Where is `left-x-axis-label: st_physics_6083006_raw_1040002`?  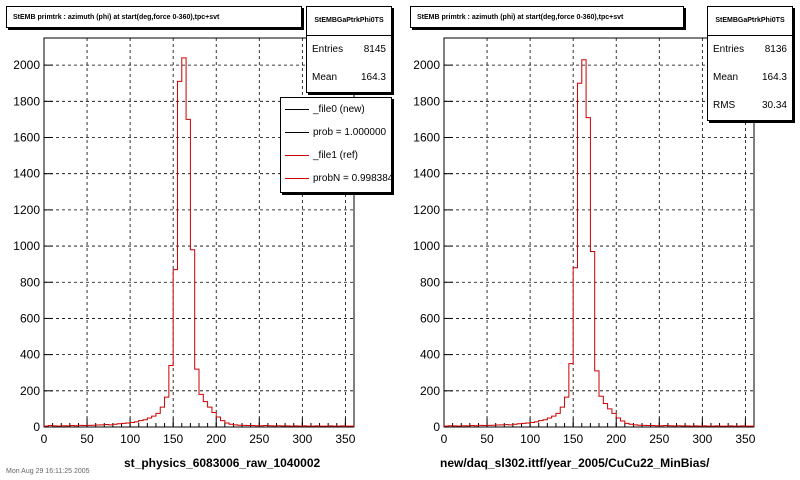 left-x-axis-label: st_physics_6083006_raw_1040002 is located at coordinates (222, 463).